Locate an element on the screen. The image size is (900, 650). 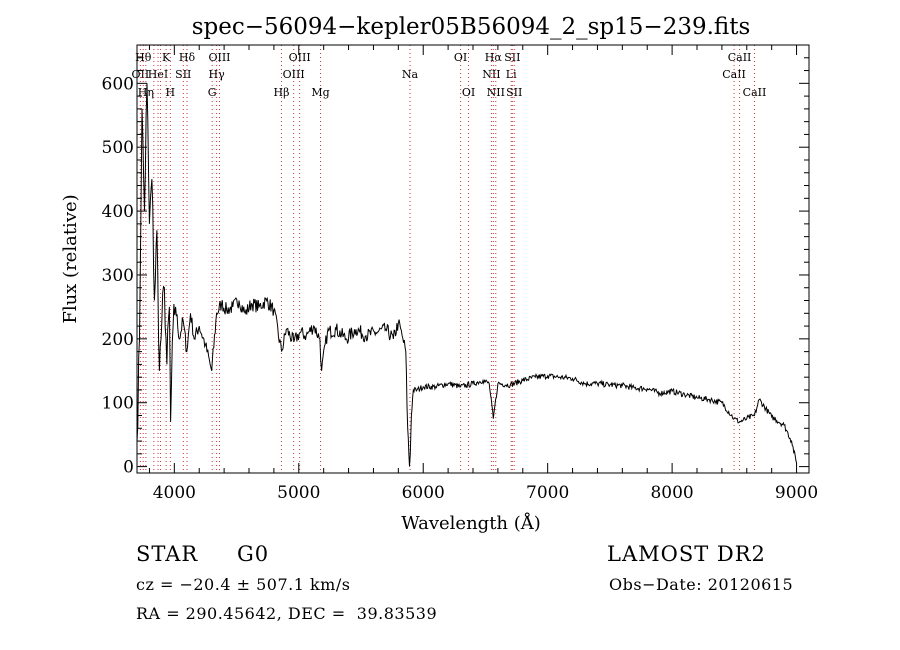
object-subclass: G0 is located at coordinates (253, 554).